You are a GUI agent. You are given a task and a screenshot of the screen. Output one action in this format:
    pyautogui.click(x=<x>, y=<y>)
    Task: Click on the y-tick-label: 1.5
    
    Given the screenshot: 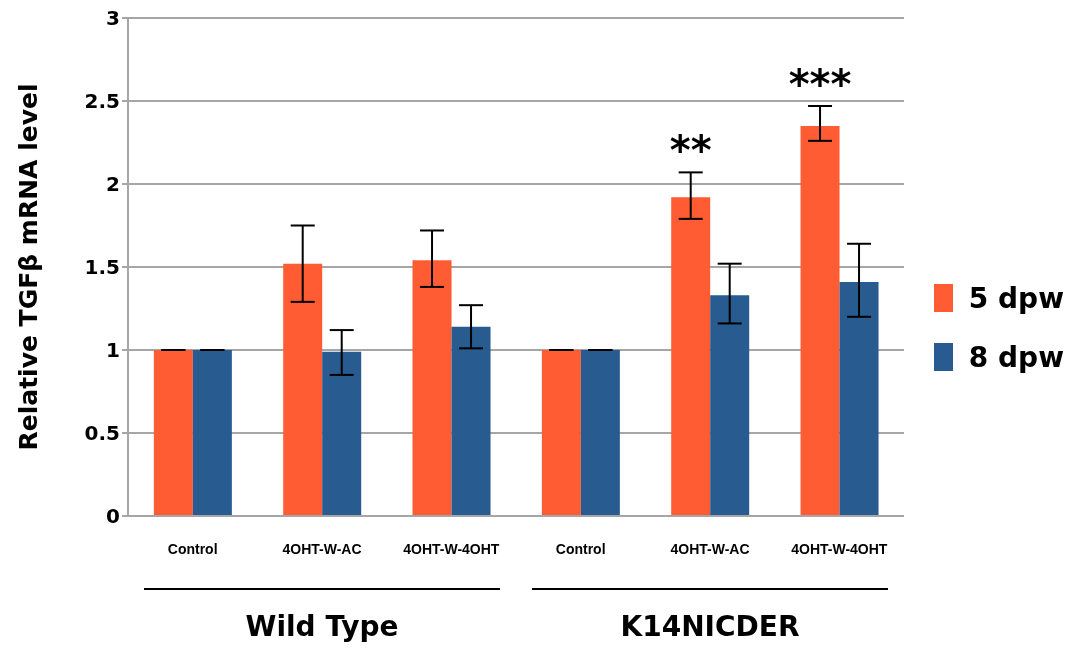 What is the action you would take?
    pyautogui.click(x=102, y=267)
    